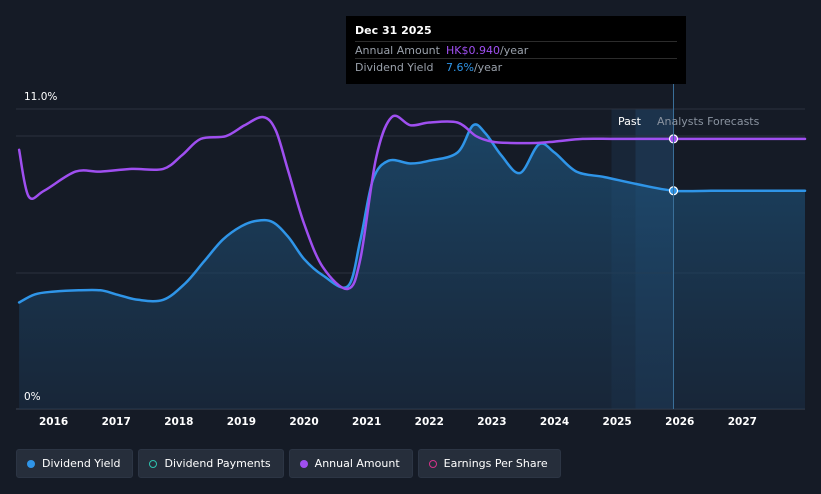  What do you see at coordinates (629, 121) in the screenshot?
I see `past-zone-label: Past` at bounding box center [629, 121].